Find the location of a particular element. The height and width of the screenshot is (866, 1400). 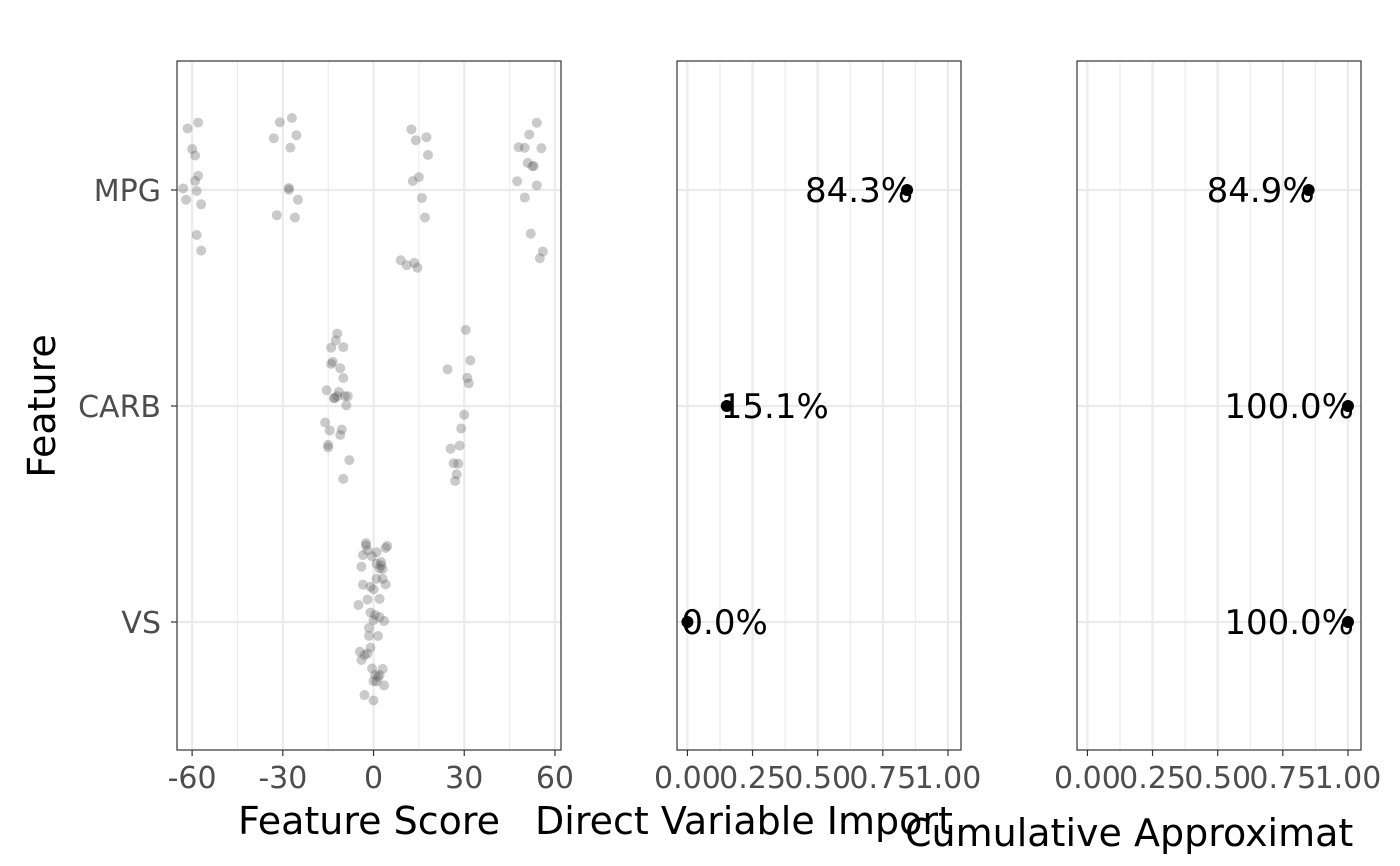

data-label-mpg: 84.9% is located at coordinates (1261, 191).